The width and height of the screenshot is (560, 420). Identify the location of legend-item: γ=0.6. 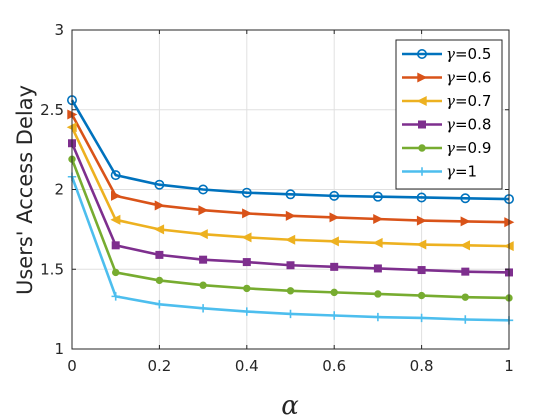
(446, 78).